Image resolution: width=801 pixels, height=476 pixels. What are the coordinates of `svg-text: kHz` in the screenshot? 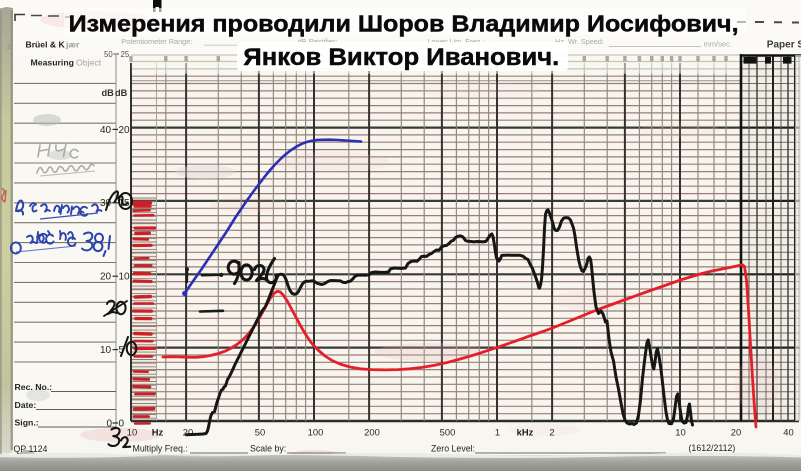 It's located at (525, 432).